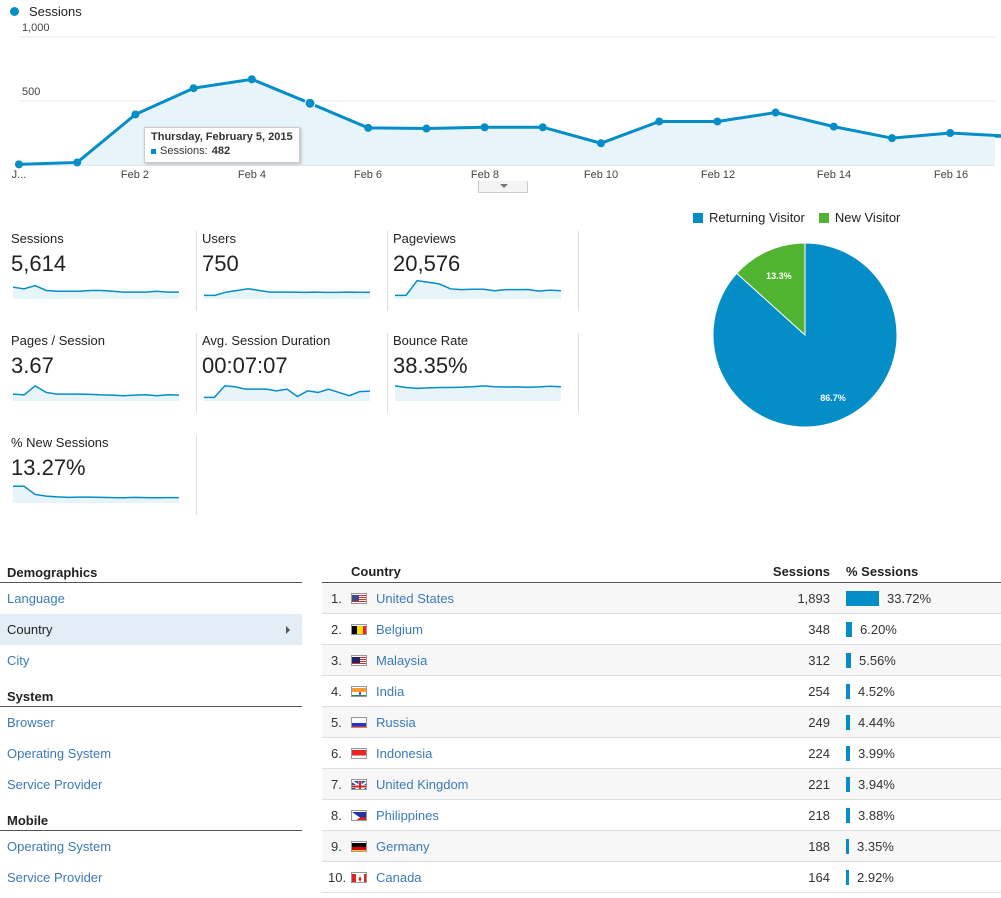 Image resolution: width=1001 pixels, height=898 pixels. I want to click on table-row: 6. Indonesia 224 3.99%, so click(661, 753).